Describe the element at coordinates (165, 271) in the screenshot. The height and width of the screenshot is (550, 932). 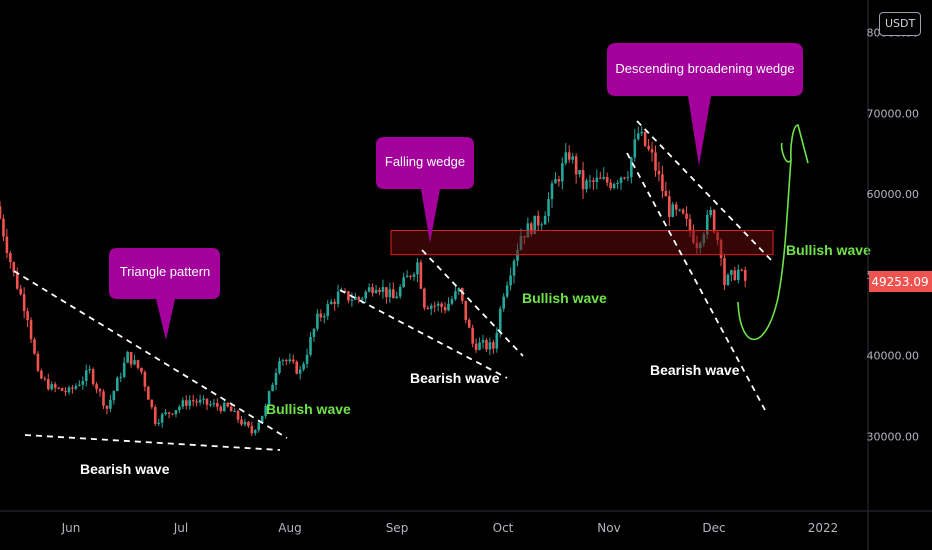
I see `callout-triangle-text: Triangle pattern` at that location.